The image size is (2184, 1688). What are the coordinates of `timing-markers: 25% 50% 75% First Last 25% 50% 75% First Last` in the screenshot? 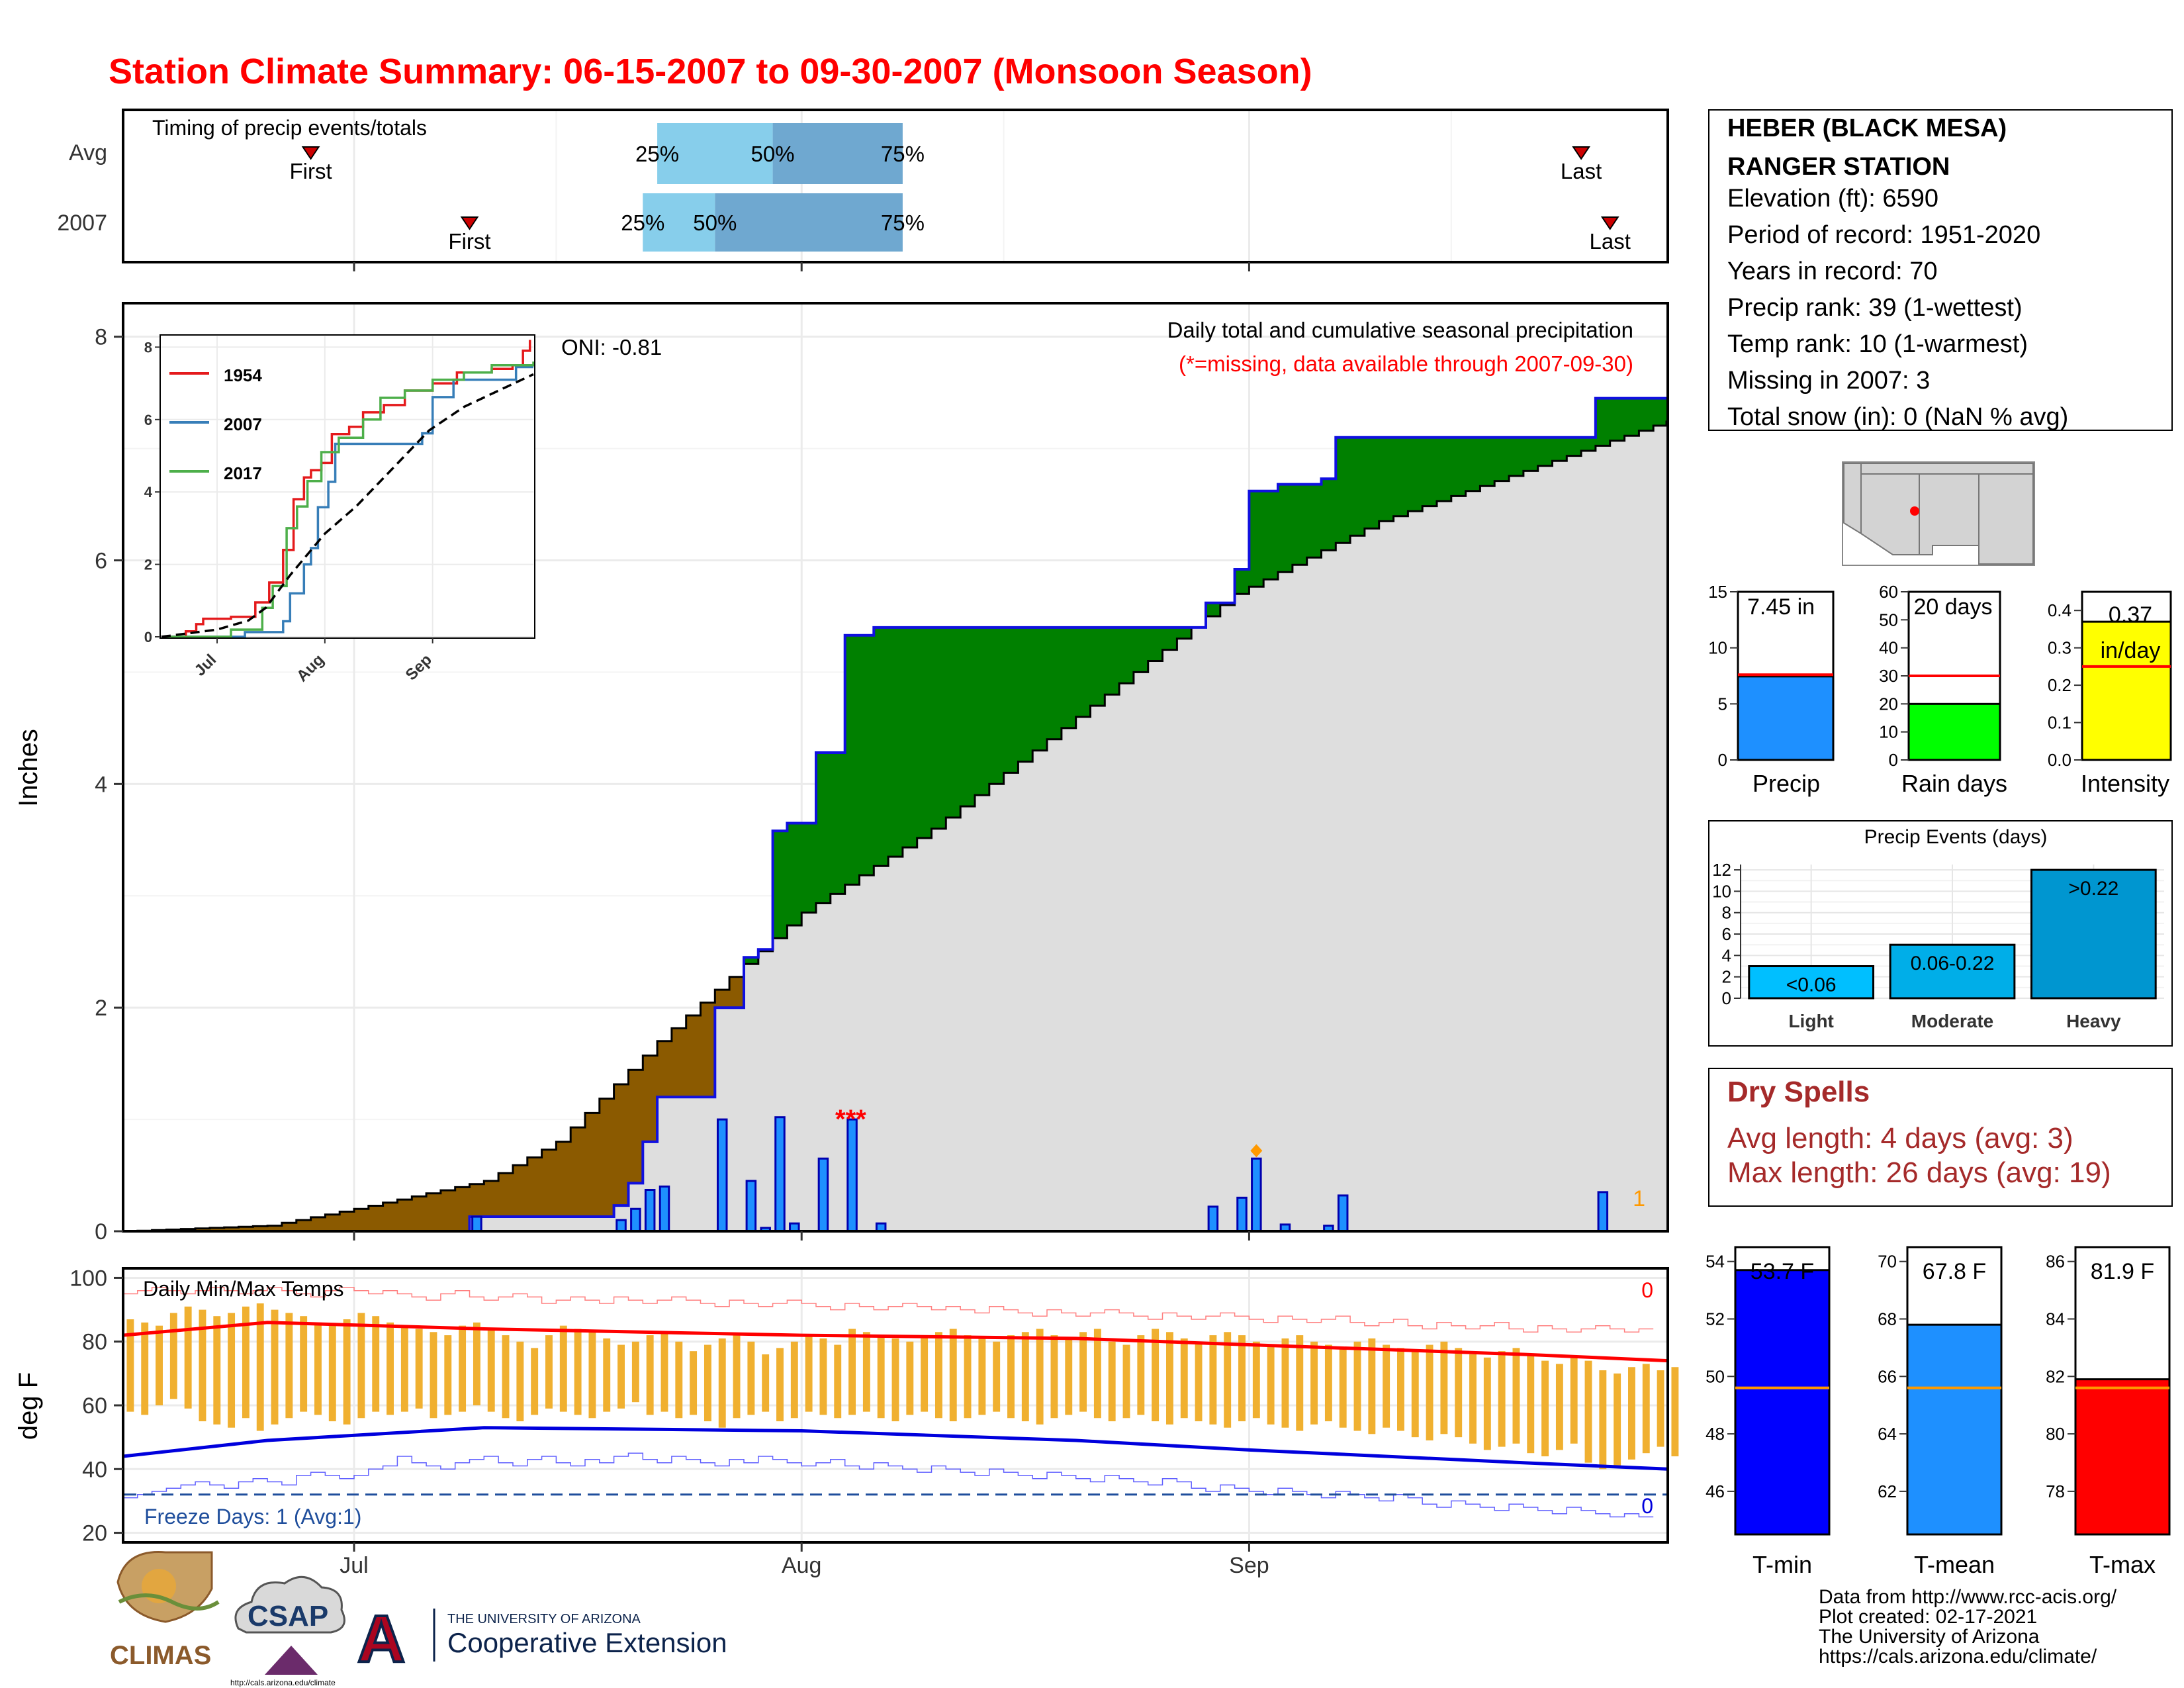 It's located at (960, 198).